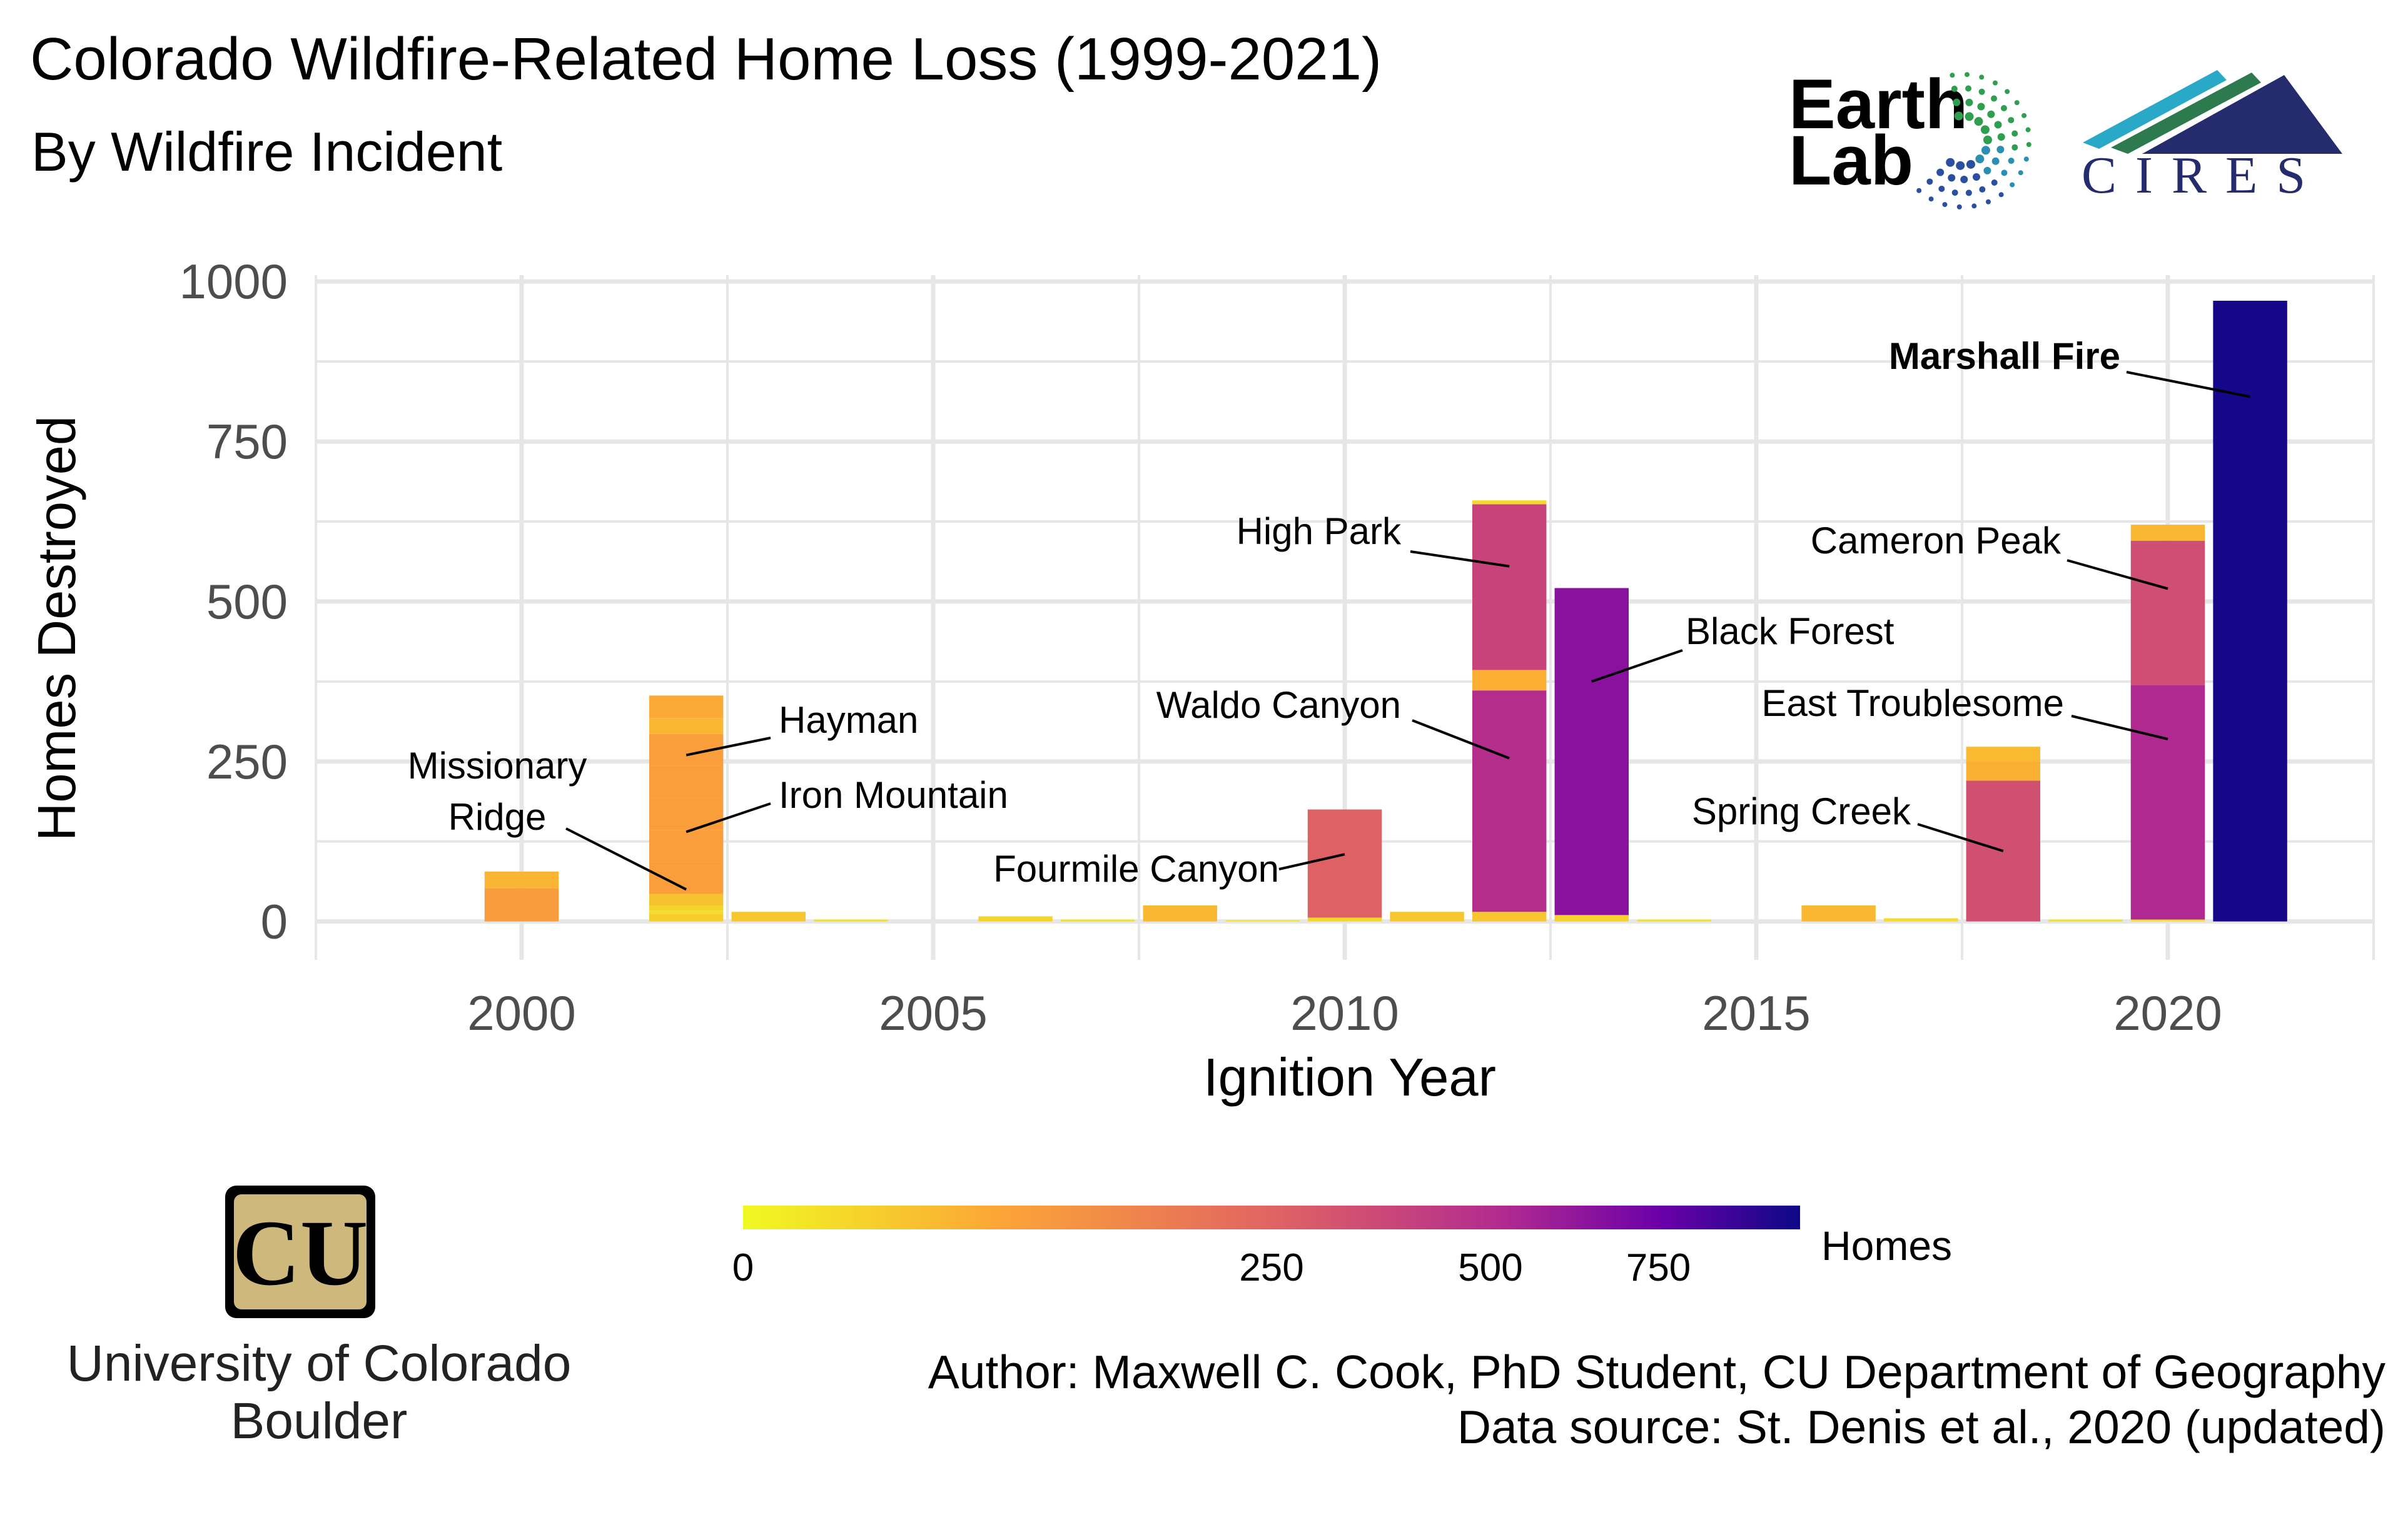 The height and width of the screenshot is (1532, 2408). I want to click on cu-logo-icon: CU, so click(300, 1252).